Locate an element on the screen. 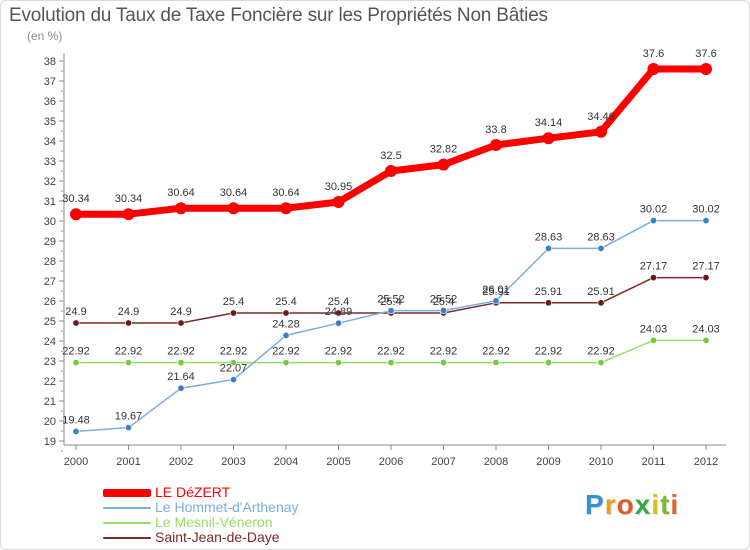 The image size is (750, 550). y-tick-label: 21 is located at coordinates (50, 402).